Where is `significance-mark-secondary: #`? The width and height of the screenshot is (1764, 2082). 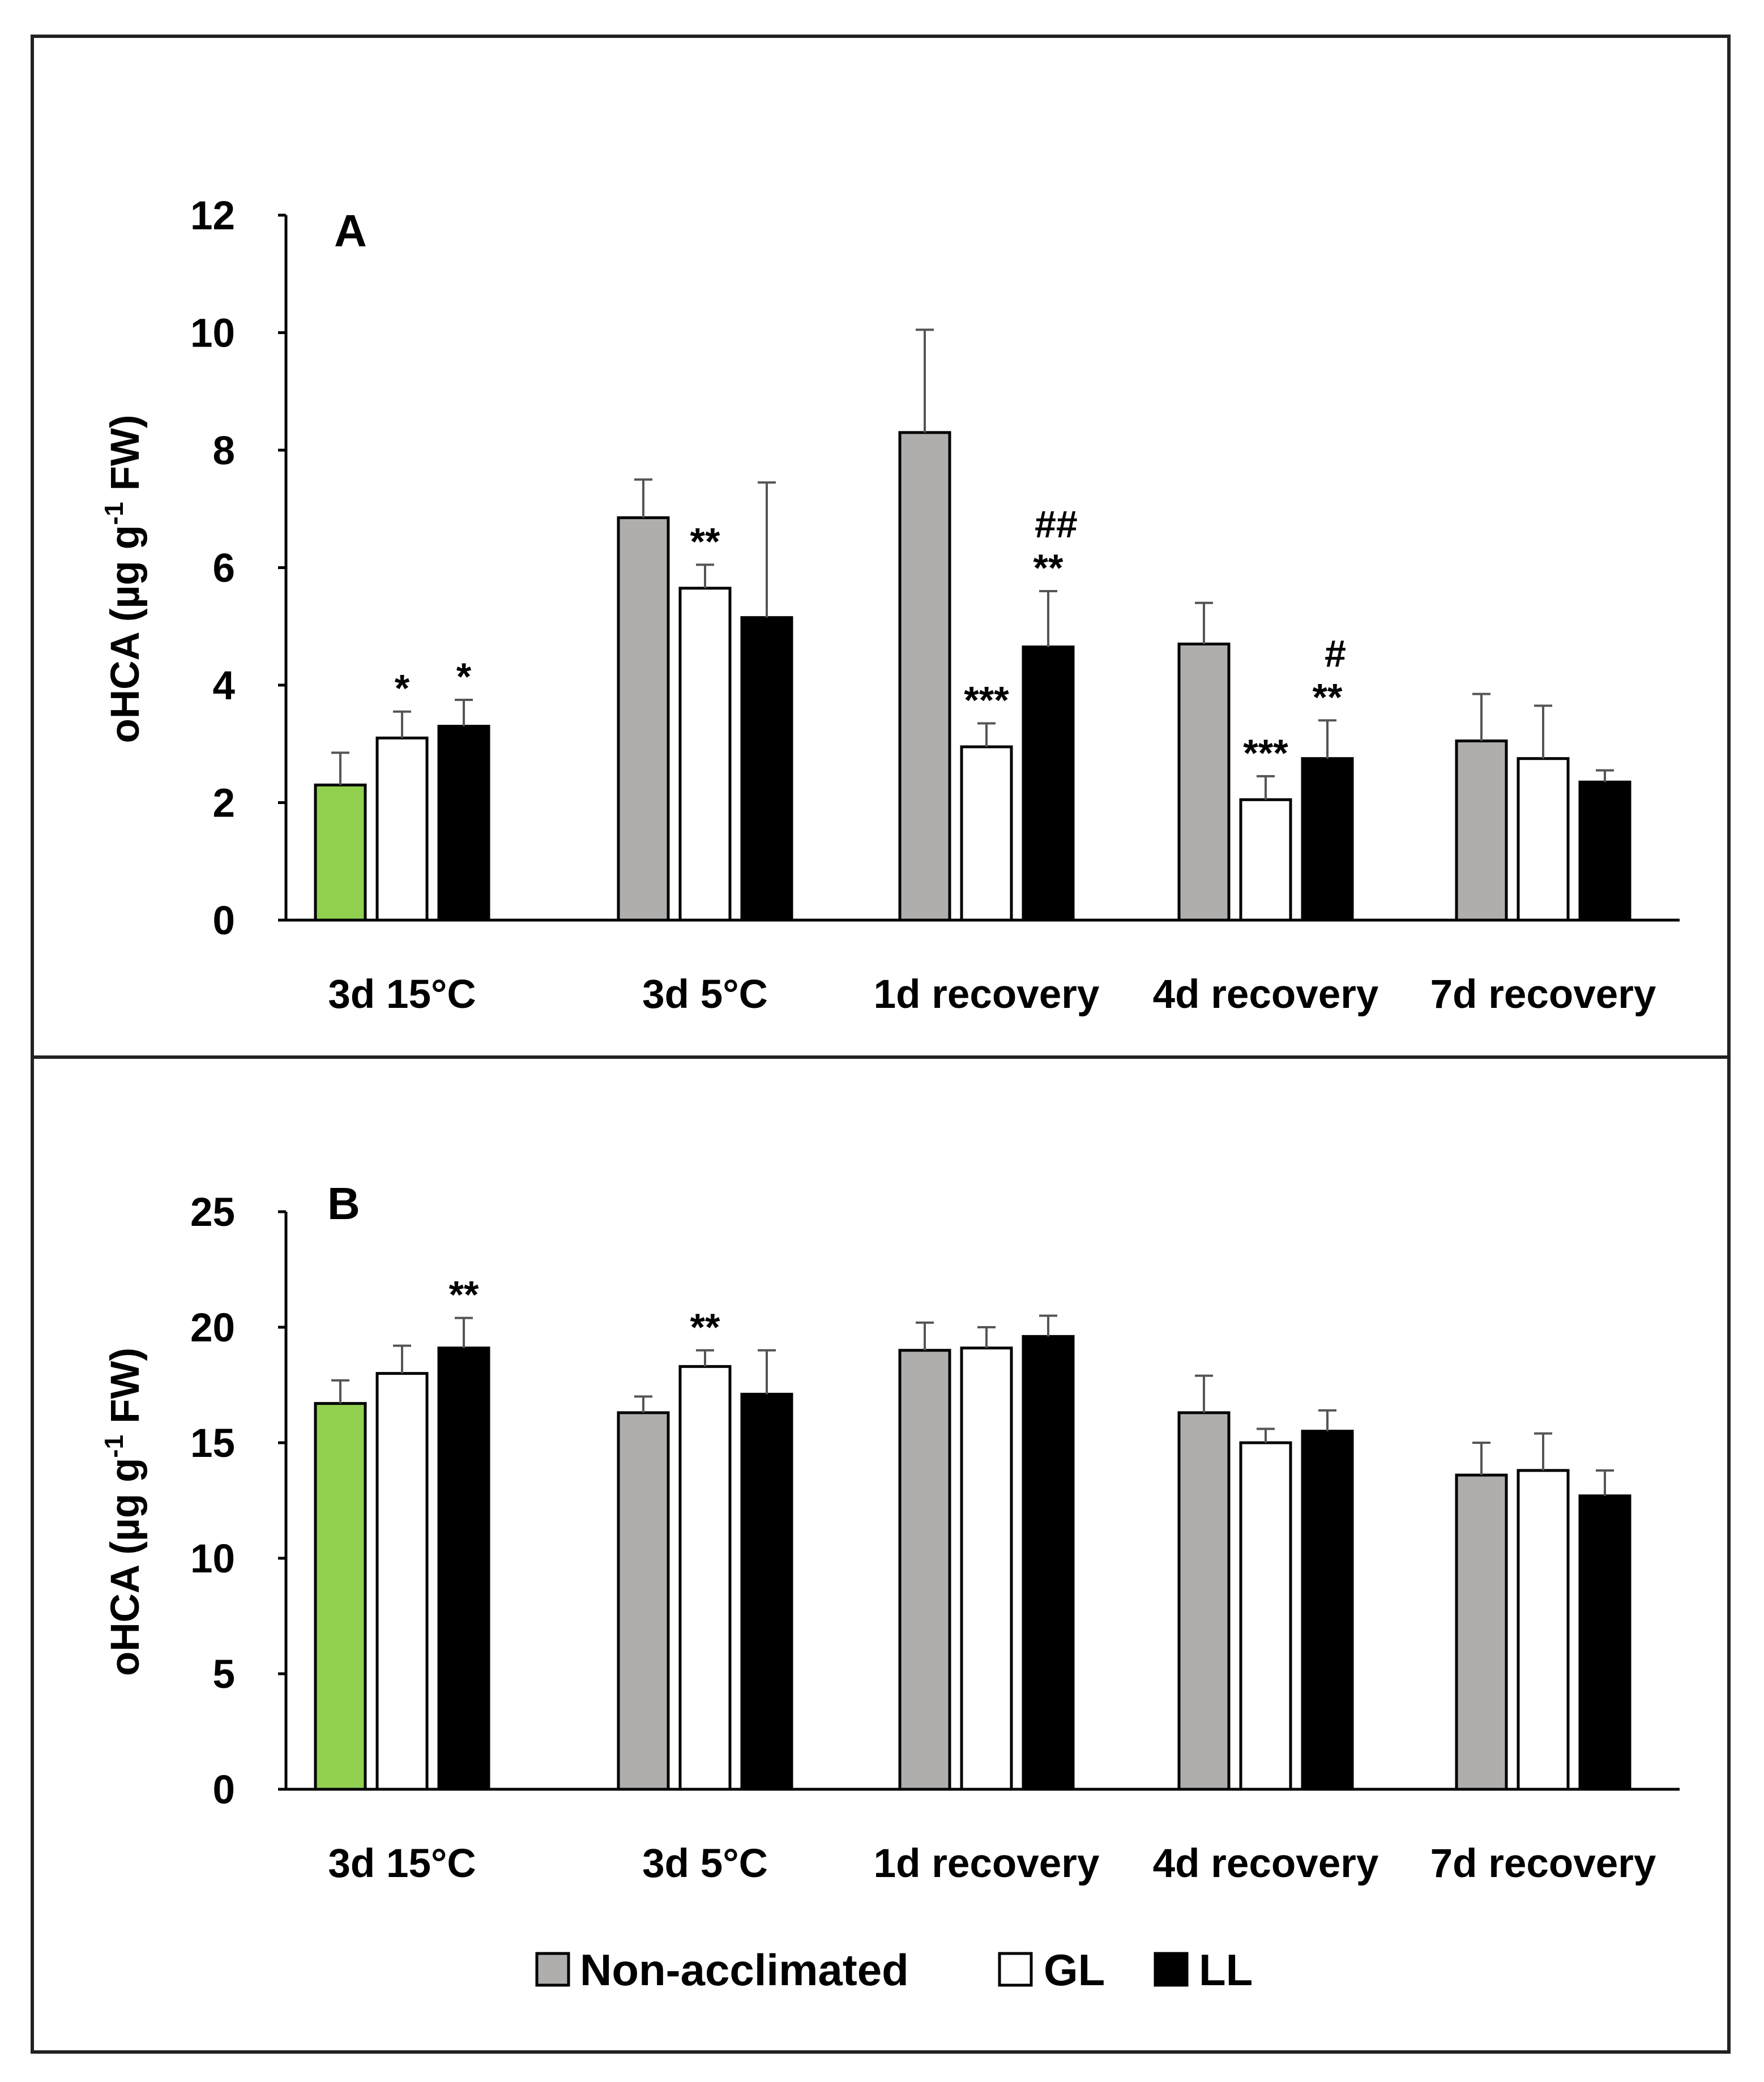
significance-mark-secondary: # is located at coordinates (1335, 653).